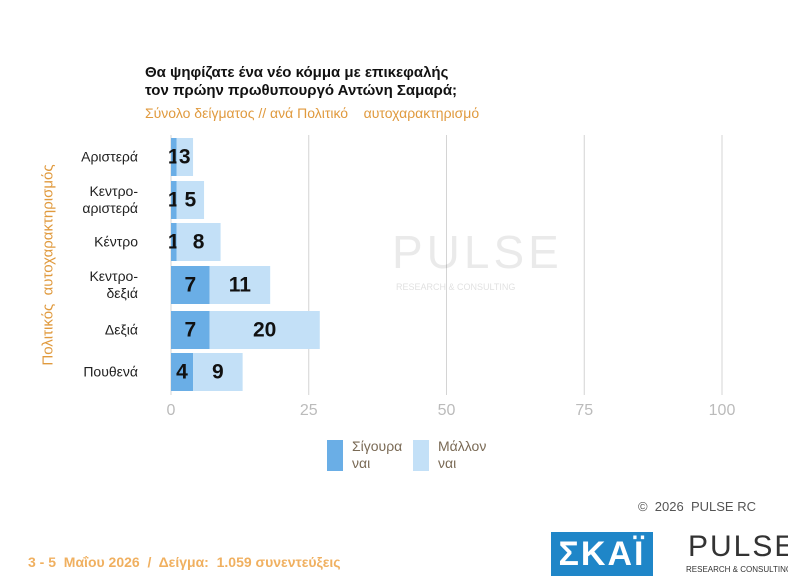 This screenshot has height=588, width=788. What do you see at coordinates (109, 156) in the screenshot?
I see `y-tick-label: Αριστερά` at bounding box center [109, 156].